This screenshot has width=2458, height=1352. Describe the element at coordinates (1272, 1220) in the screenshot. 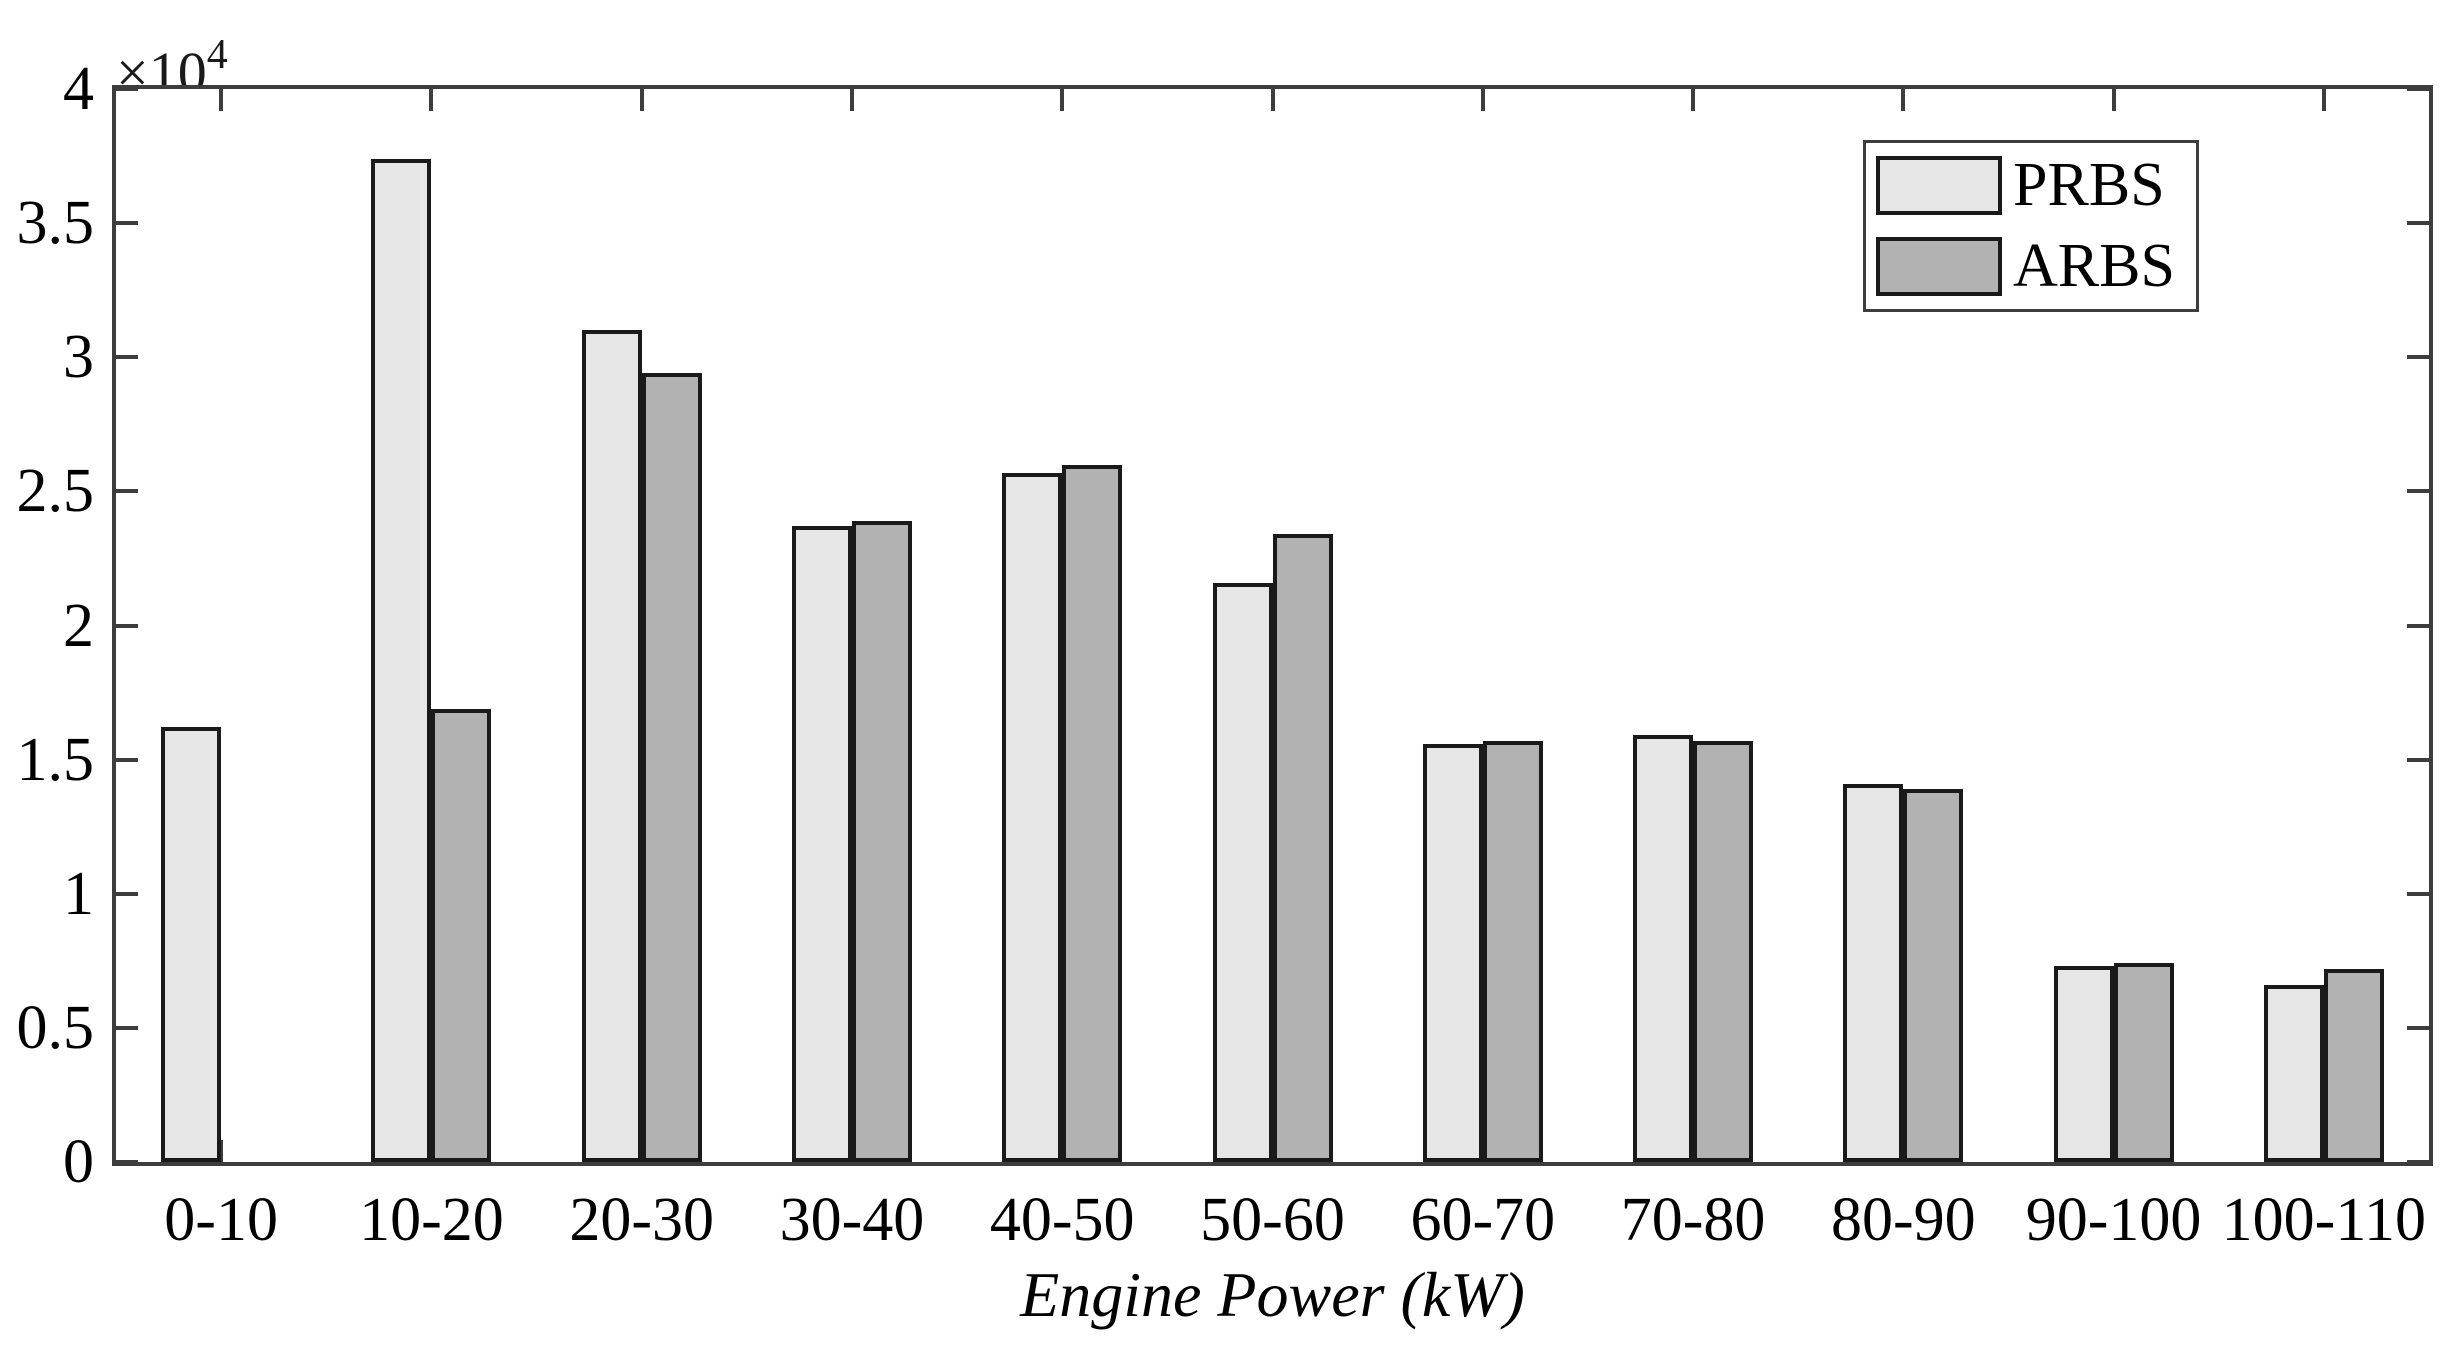

I see `x-tick-label: 50-60` at that location.